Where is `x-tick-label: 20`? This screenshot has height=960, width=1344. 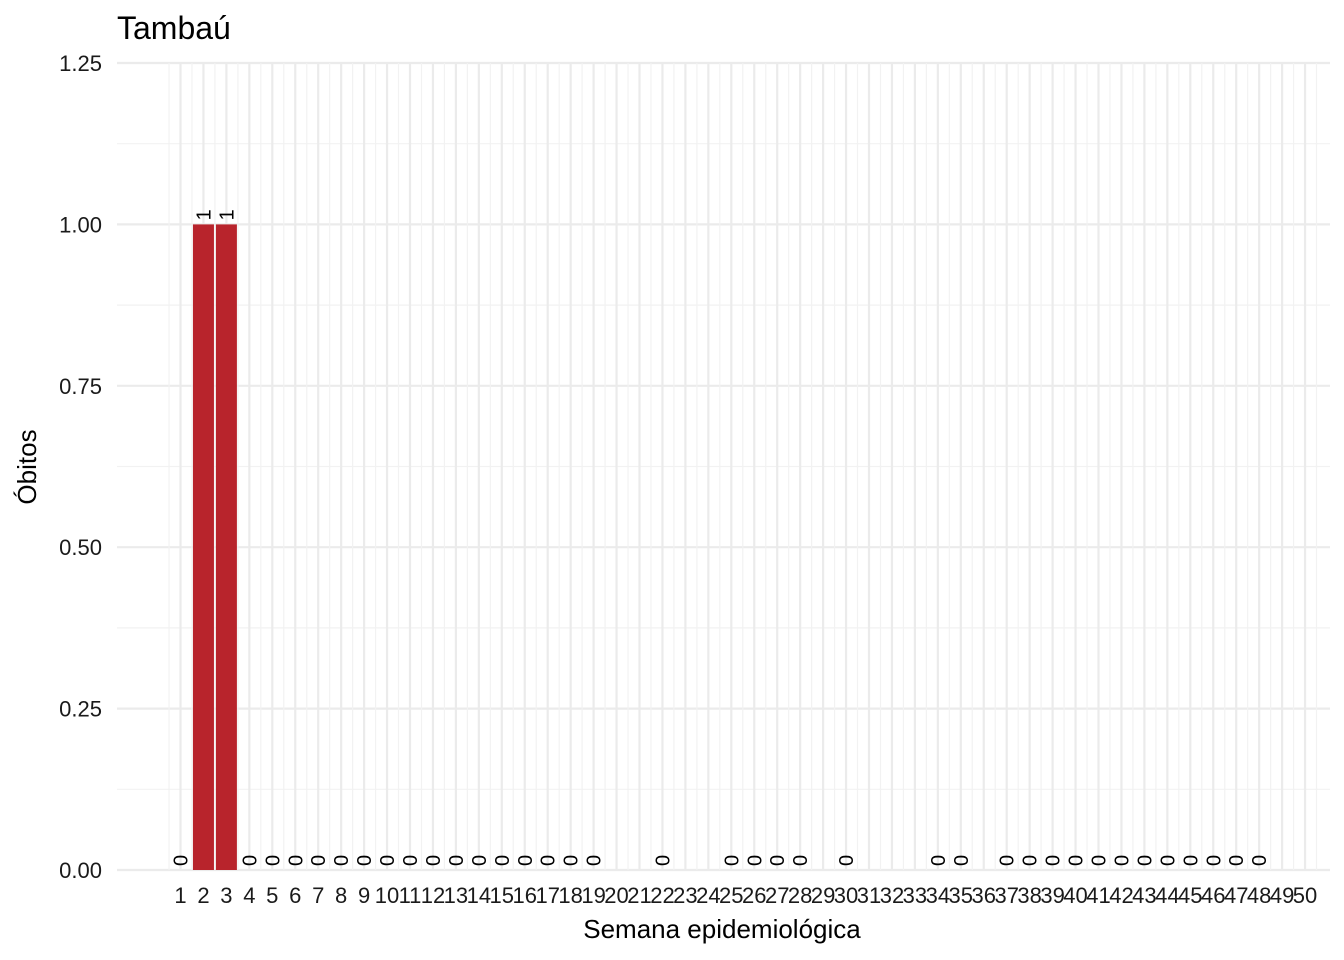
x-tick-label: 20 is located at coordinates (616, 895).